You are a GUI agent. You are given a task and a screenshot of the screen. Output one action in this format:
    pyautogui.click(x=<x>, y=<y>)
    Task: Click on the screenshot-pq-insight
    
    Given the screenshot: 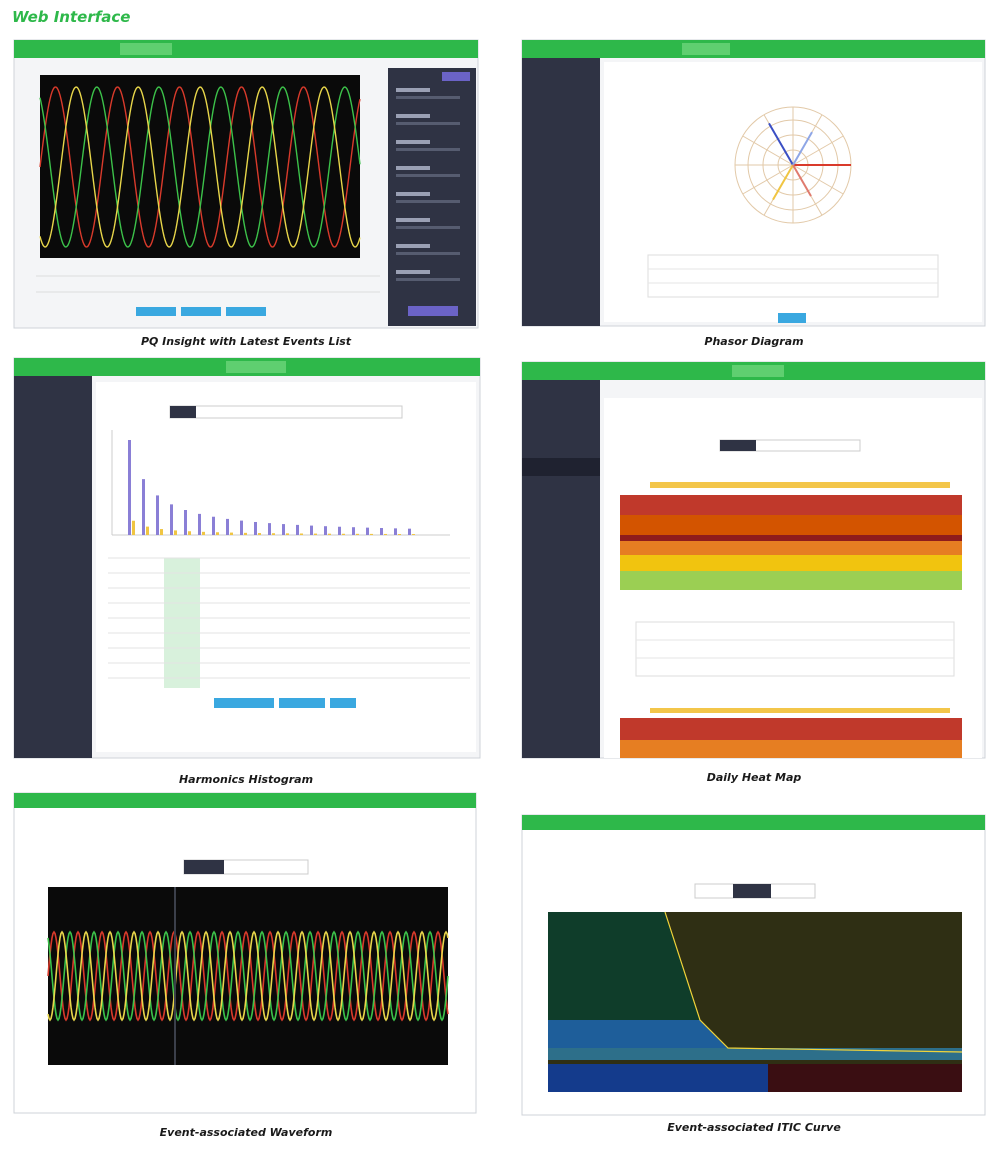 What is the action you would take?
    pyautogui.click(x=246, y=184)
    